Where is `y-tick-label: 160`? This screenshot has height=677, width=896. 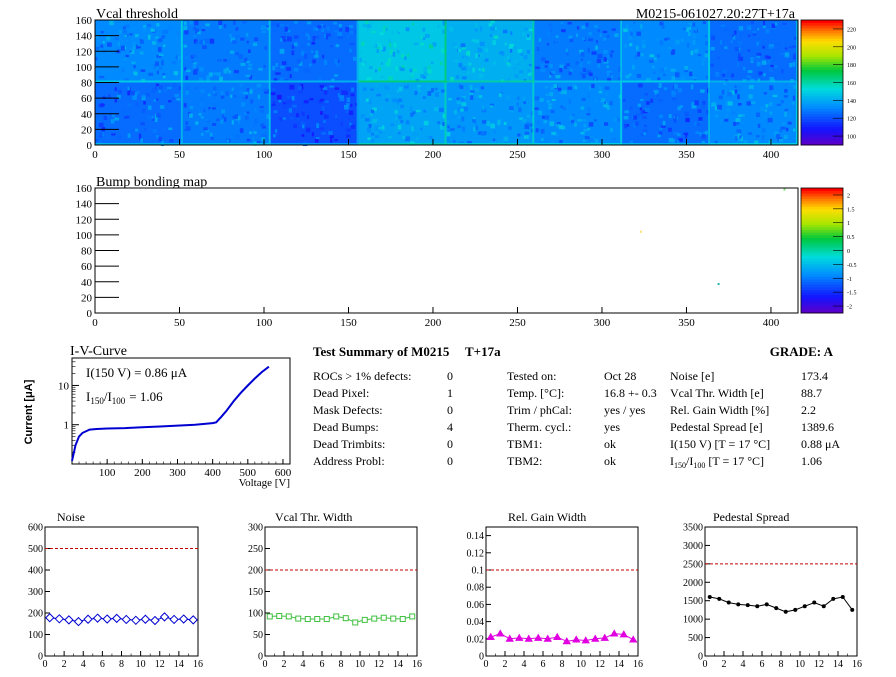
y-tick-label: 160 is located at coordinates (84, 21).